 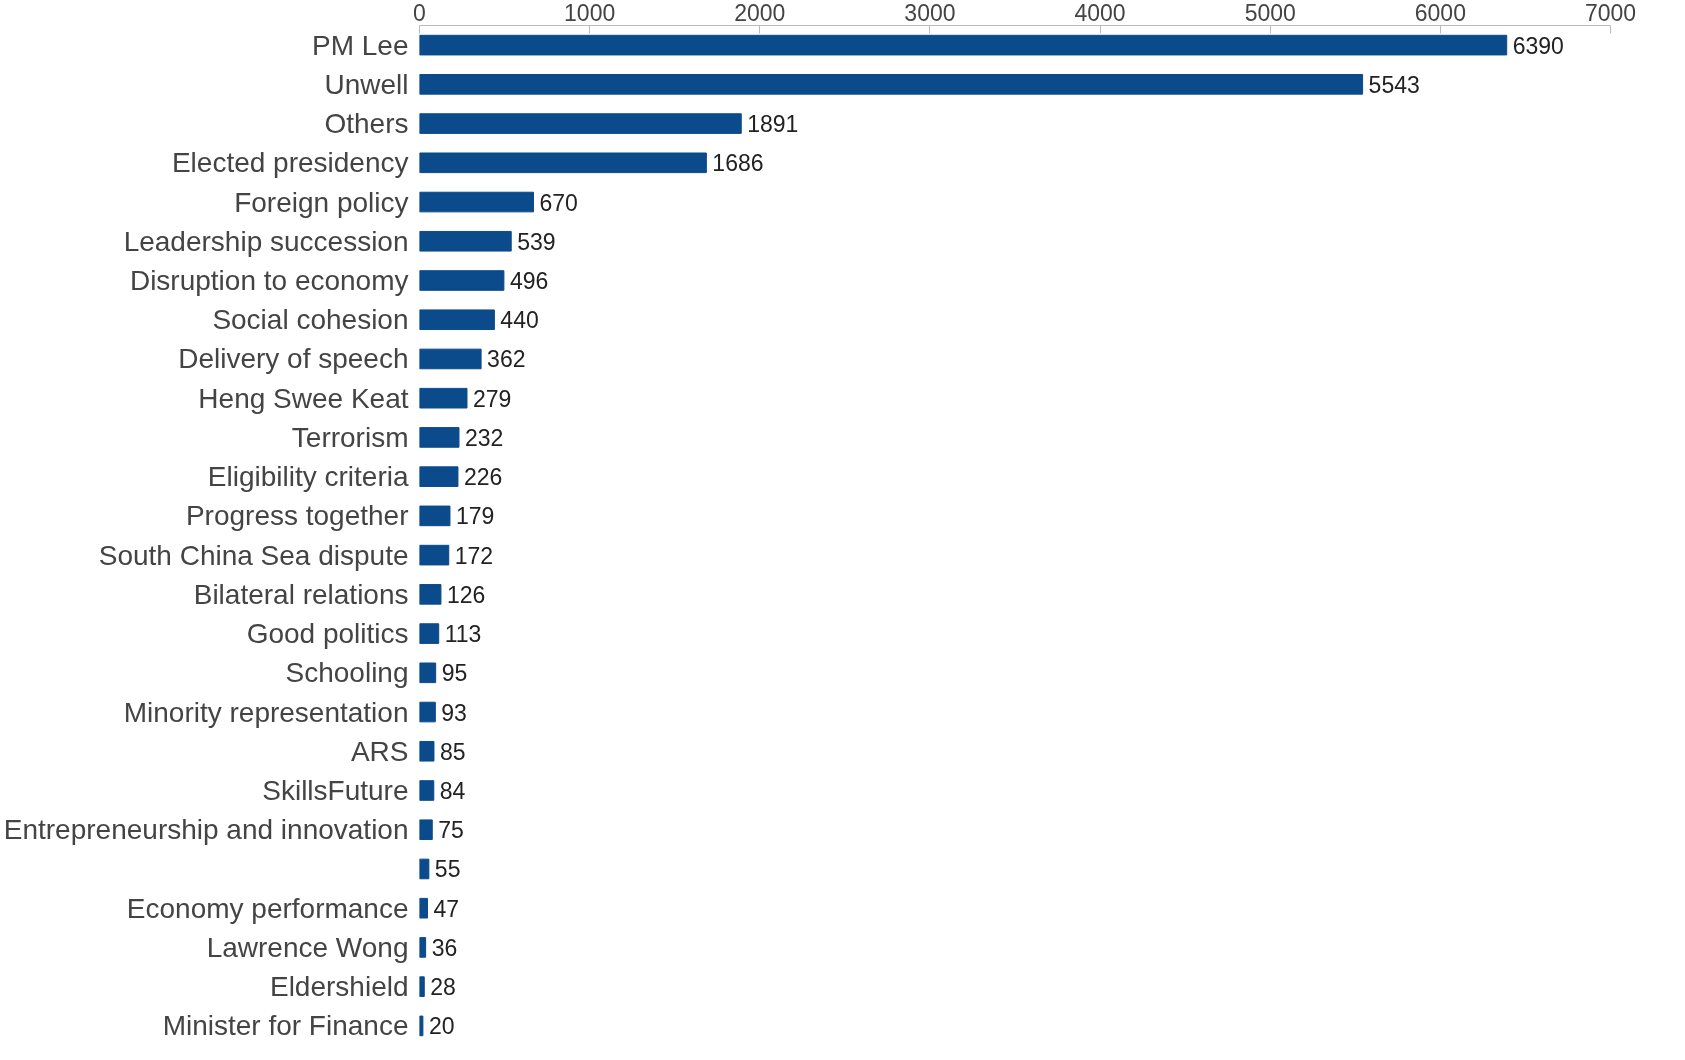 What do you see at coordinates (327, 634) in the screenshot?
I see `y-tick-label: Good politics` at bounding box center [327, 634].